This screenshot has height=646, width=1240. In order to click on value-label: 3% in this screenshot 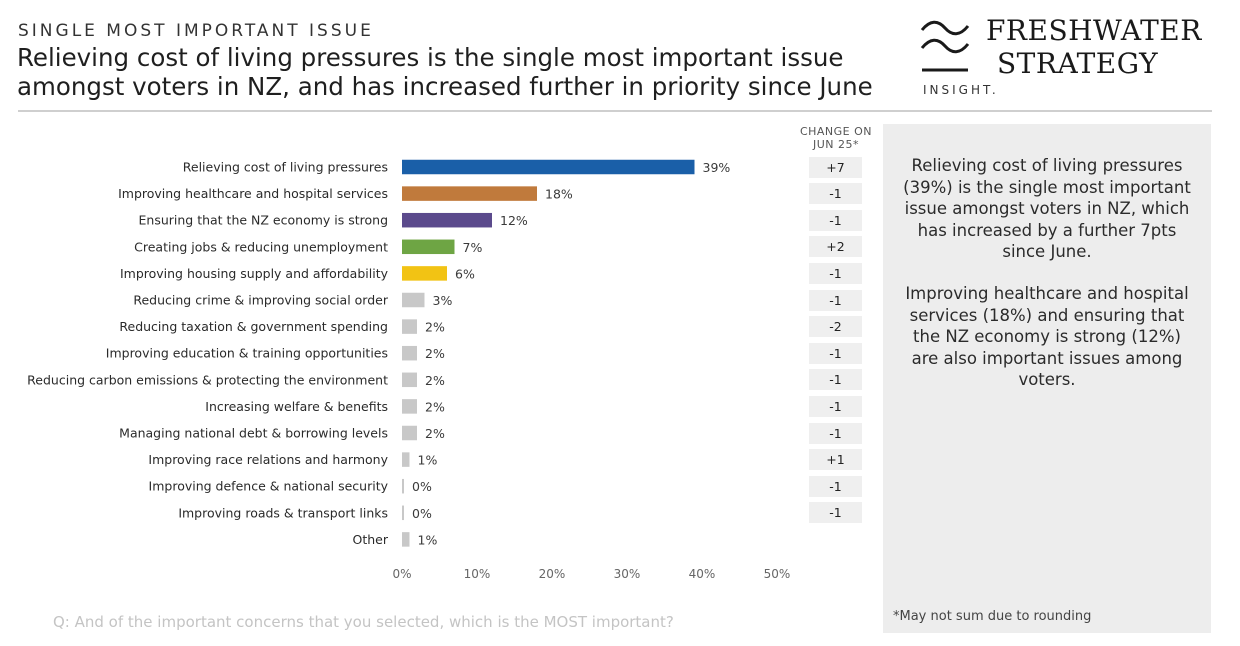, I will do `click(443, 300)`.